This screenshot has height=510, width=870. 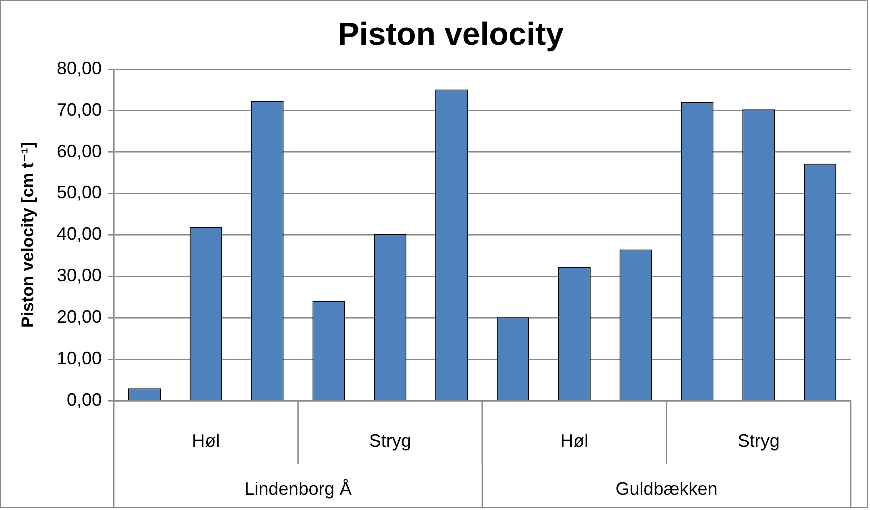 I want to click on text: Guldbækken, so click(x=667, y=488).